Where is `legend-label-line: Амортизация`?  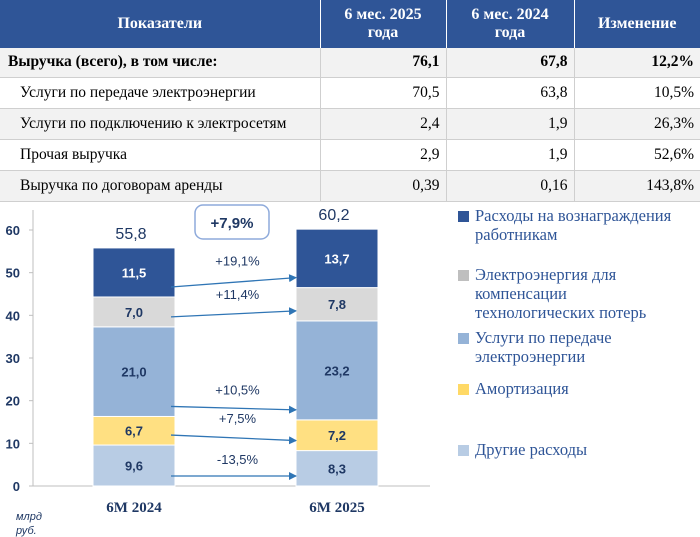 legend-label-line: Амортизация is located at coordinates (522, 388).